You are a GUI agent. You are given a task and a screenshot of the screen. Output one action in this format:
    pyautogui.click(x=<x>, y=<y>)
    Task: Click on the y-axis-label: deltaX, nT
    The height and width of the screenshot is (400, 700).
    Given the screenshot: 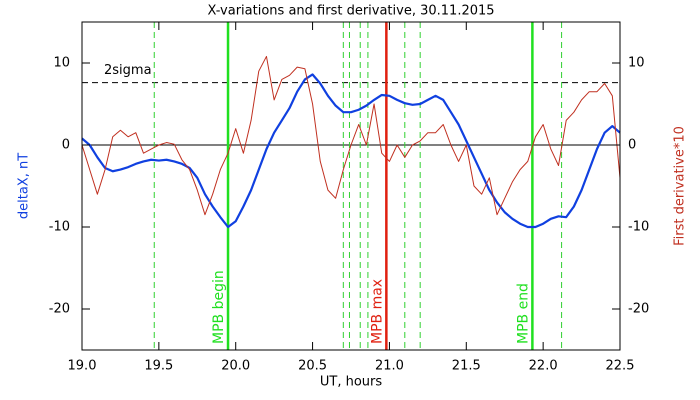 What is the action you would take?
    pyautogui.click(x=24, y=186)
    